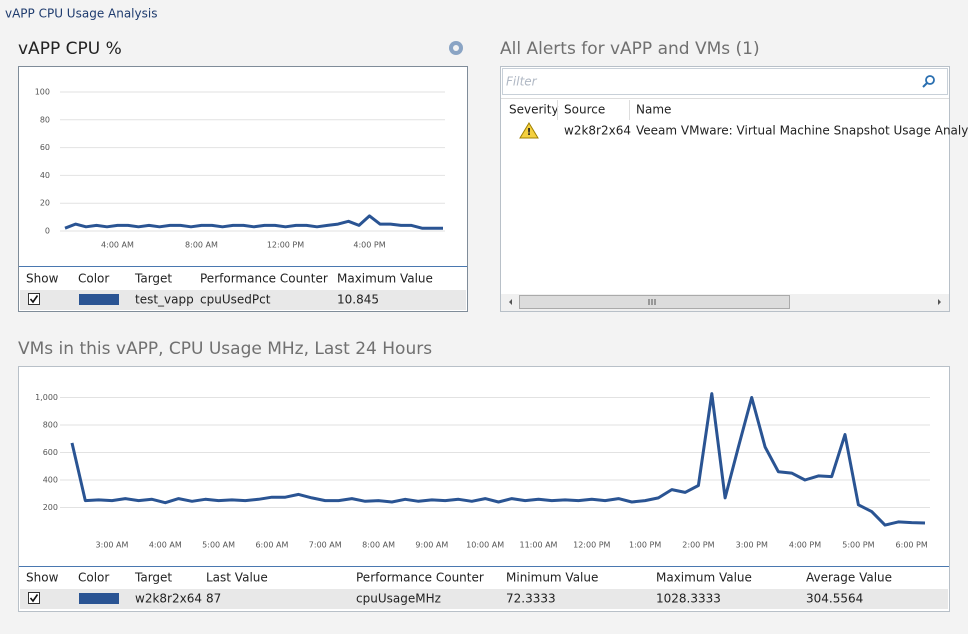 The image size is (968, 634). What do you see at coordinates (271, 545) in the screenshot?
I see `x-tick-label: 6:00 AM` at bounding box center [271, 545].